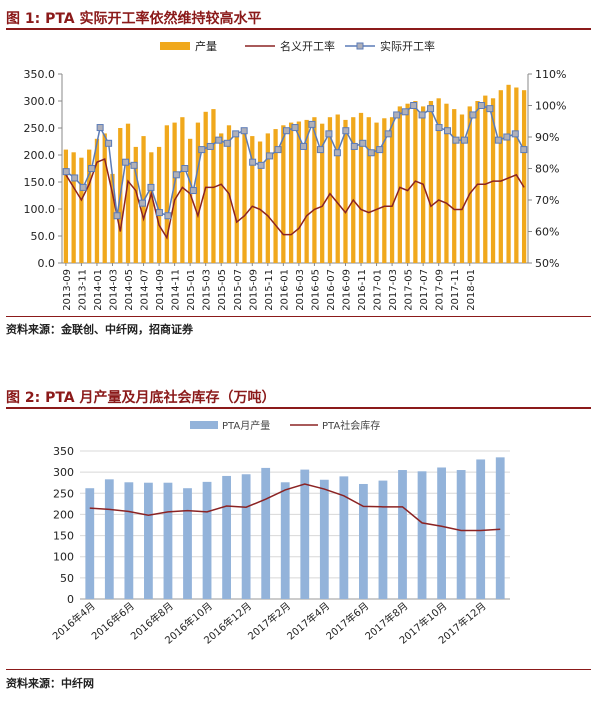 Image resolution: width=597 pixels, height=717 pixels. I want to click on legend-swatch-monthly-output, so click(204, 425).